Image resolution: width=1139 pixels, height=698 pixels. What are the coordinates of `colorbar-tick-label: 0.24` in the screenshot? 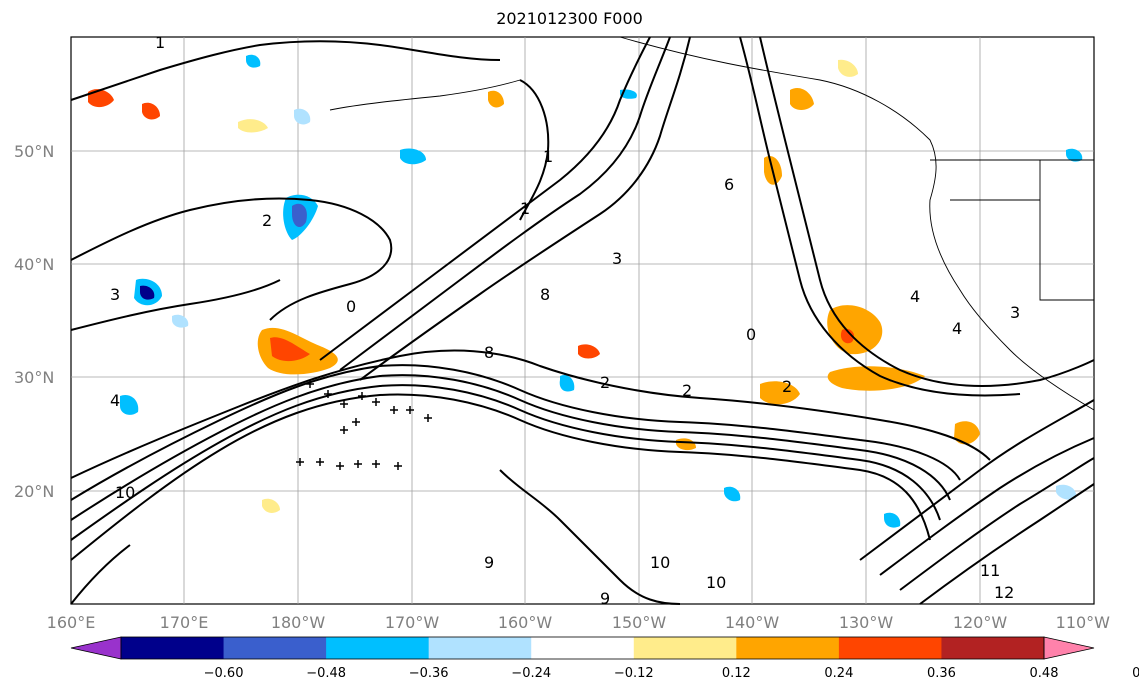 It's located at (838, 673).